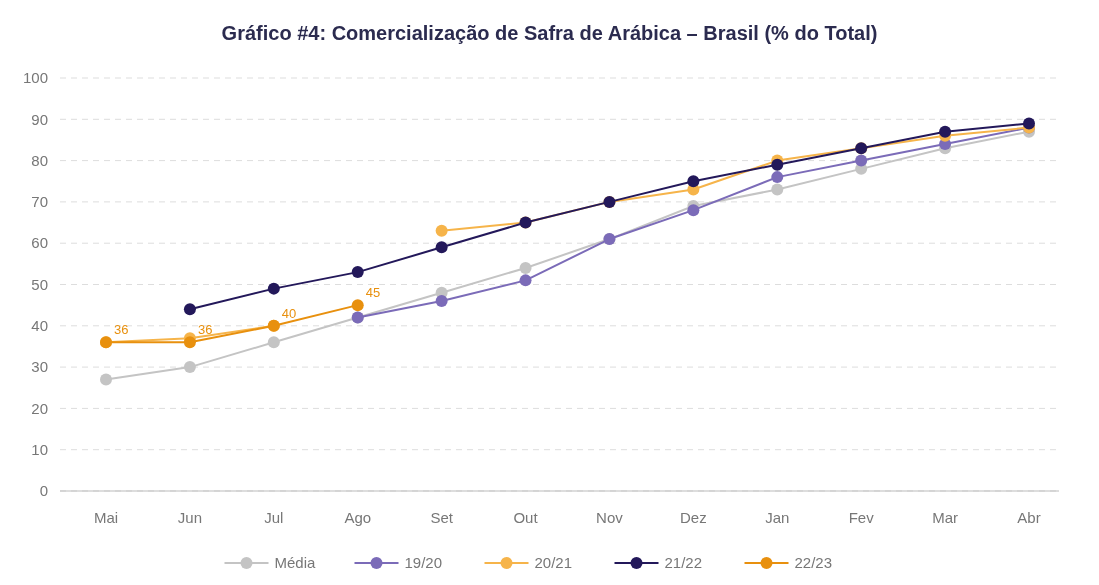 The width and height of the screenshot is (1099, 585). I want to click on x-tick-label: Jul, so click(274, 517).